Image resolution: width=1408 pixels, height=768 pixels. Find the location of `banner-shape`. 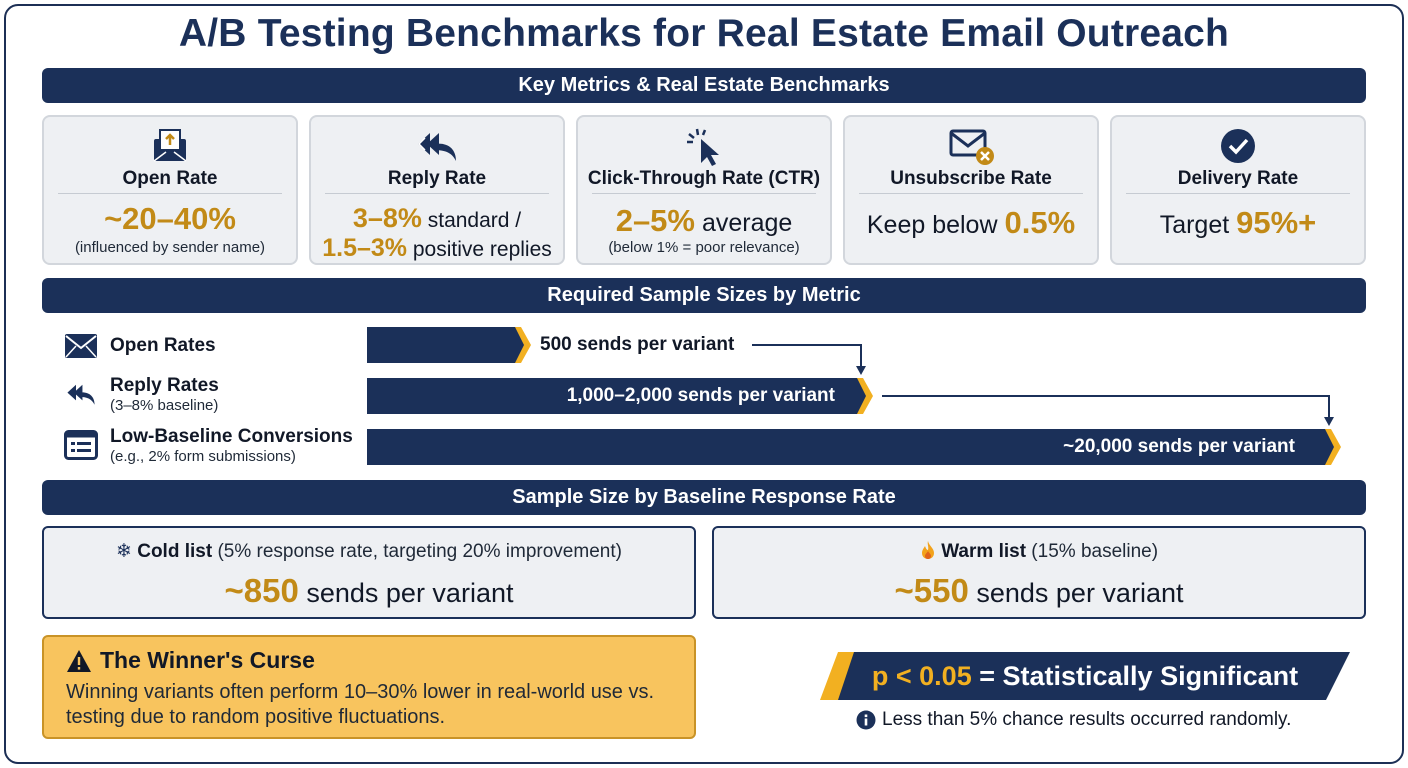

banner-shape is located at coordinates (1085, 676).